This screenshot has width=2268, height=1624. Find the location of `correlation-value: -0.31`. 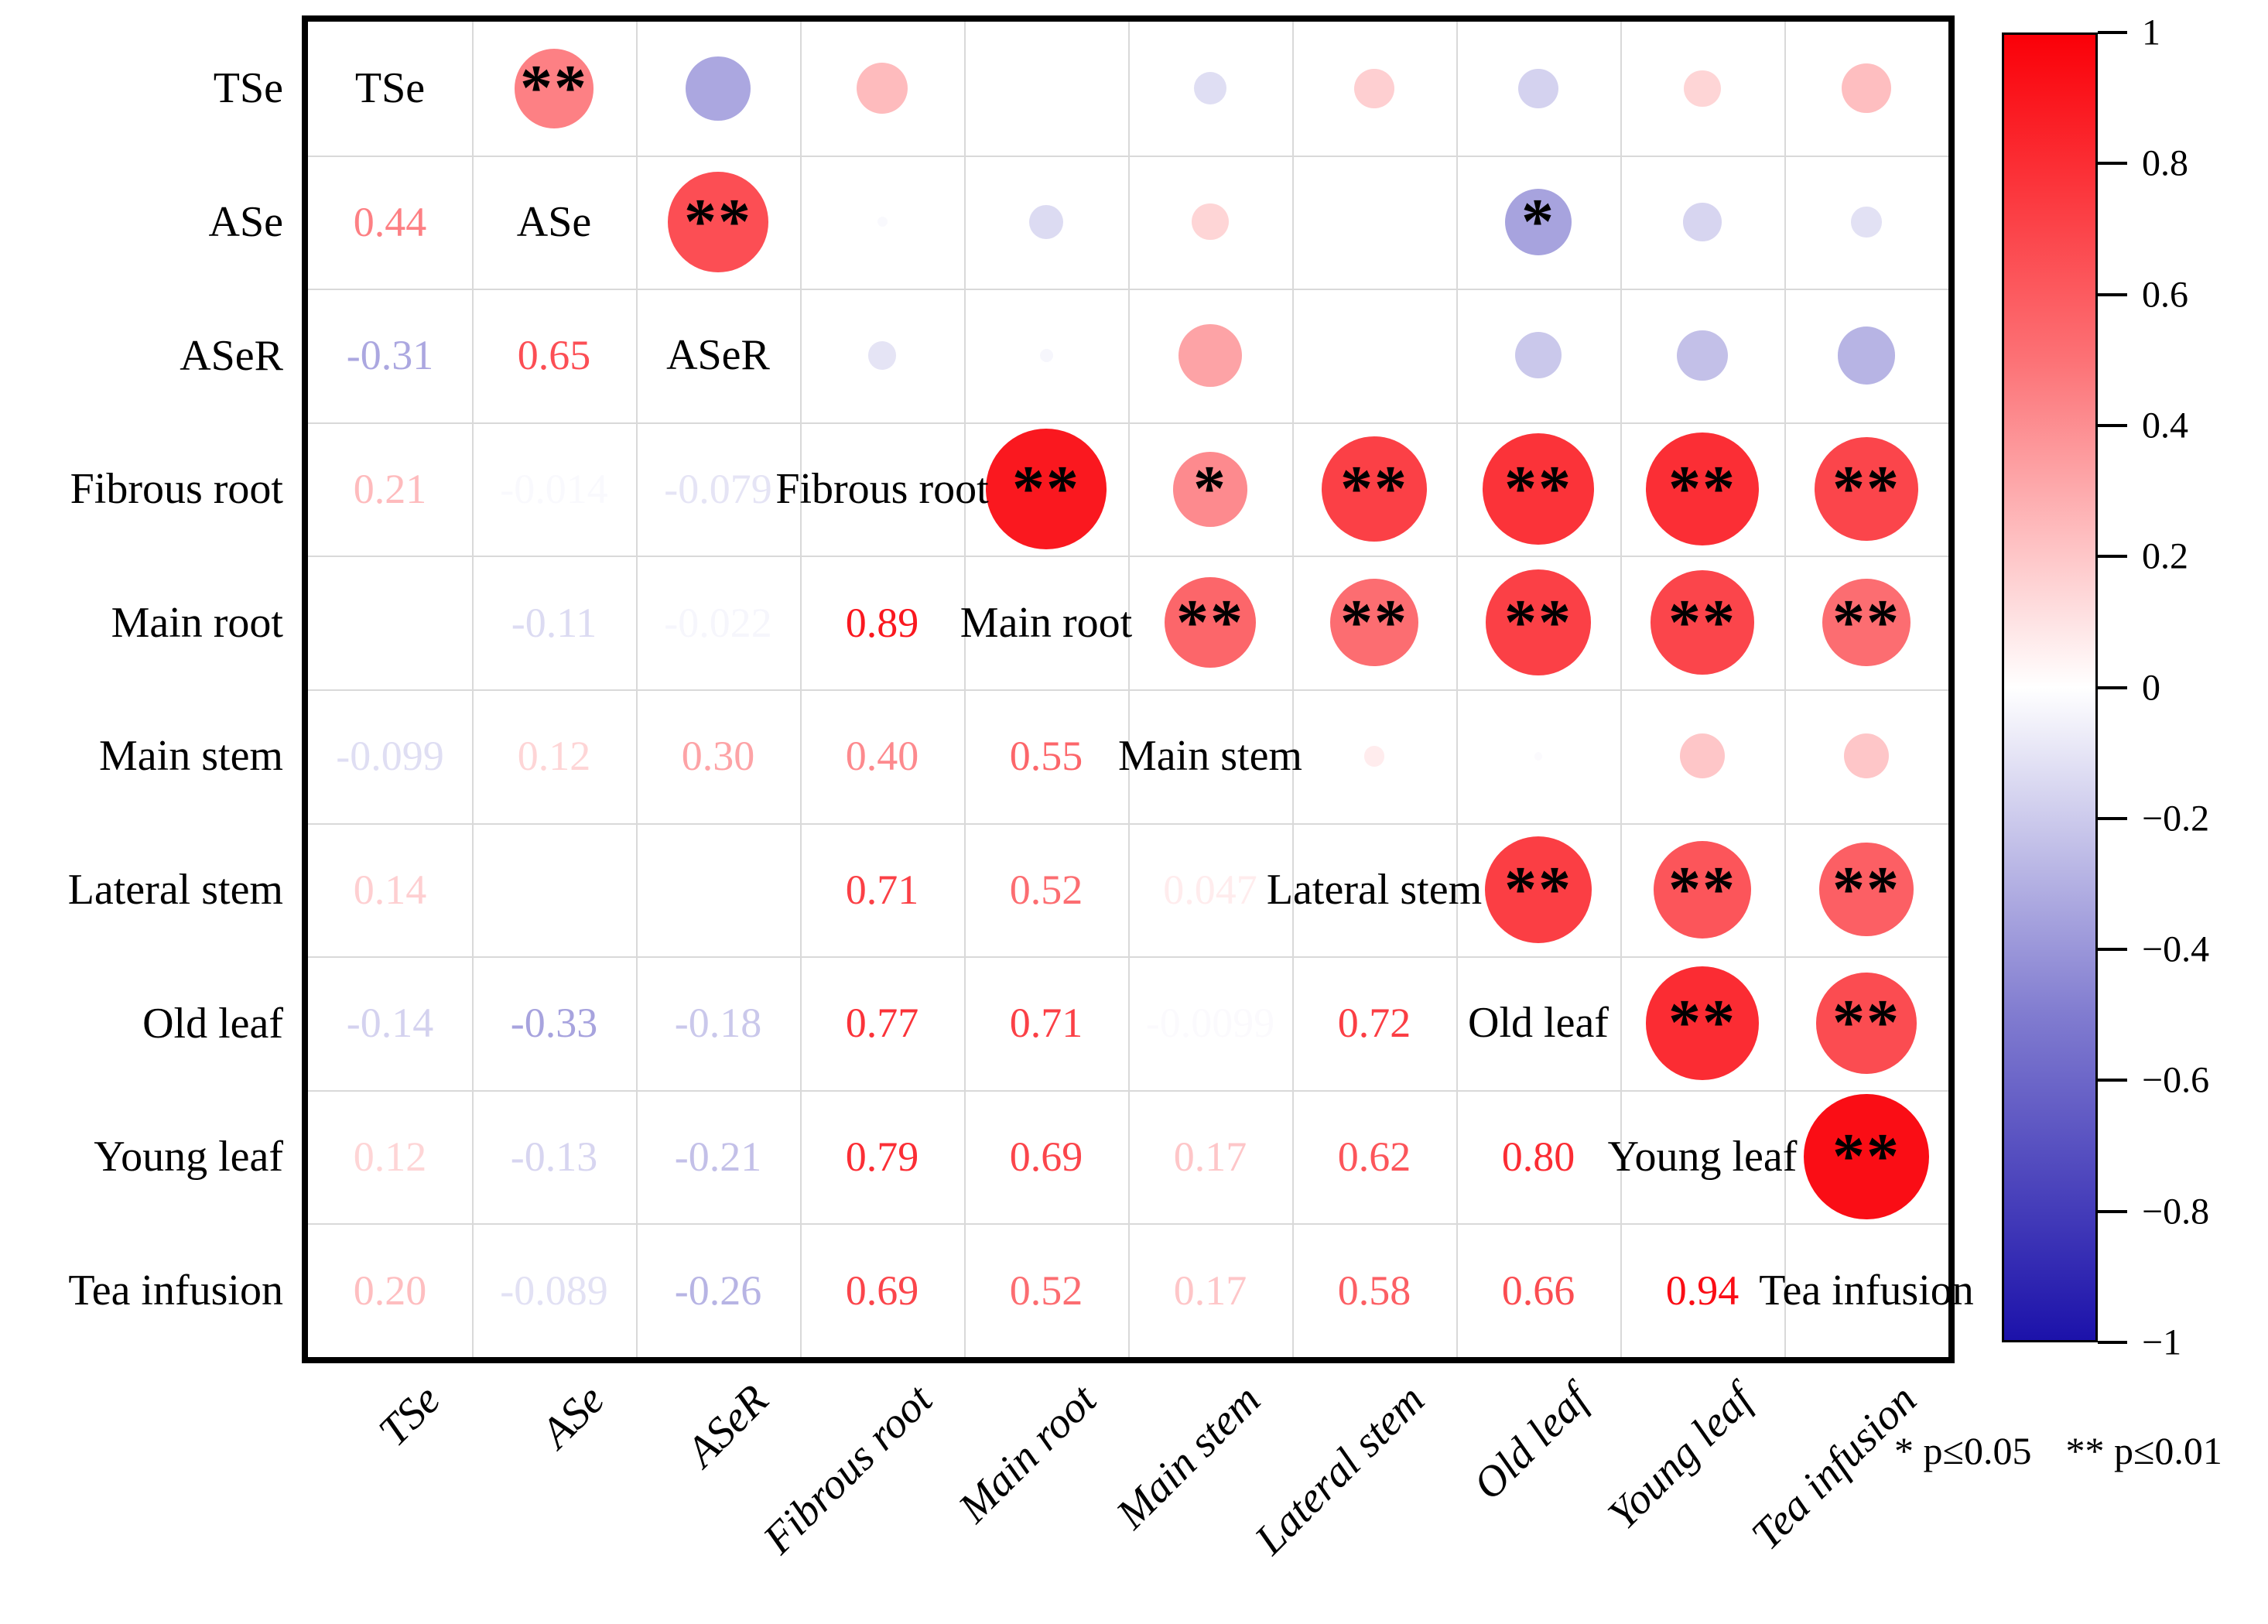

correlation-value: -0.31 is located at coordinates (390, 356).